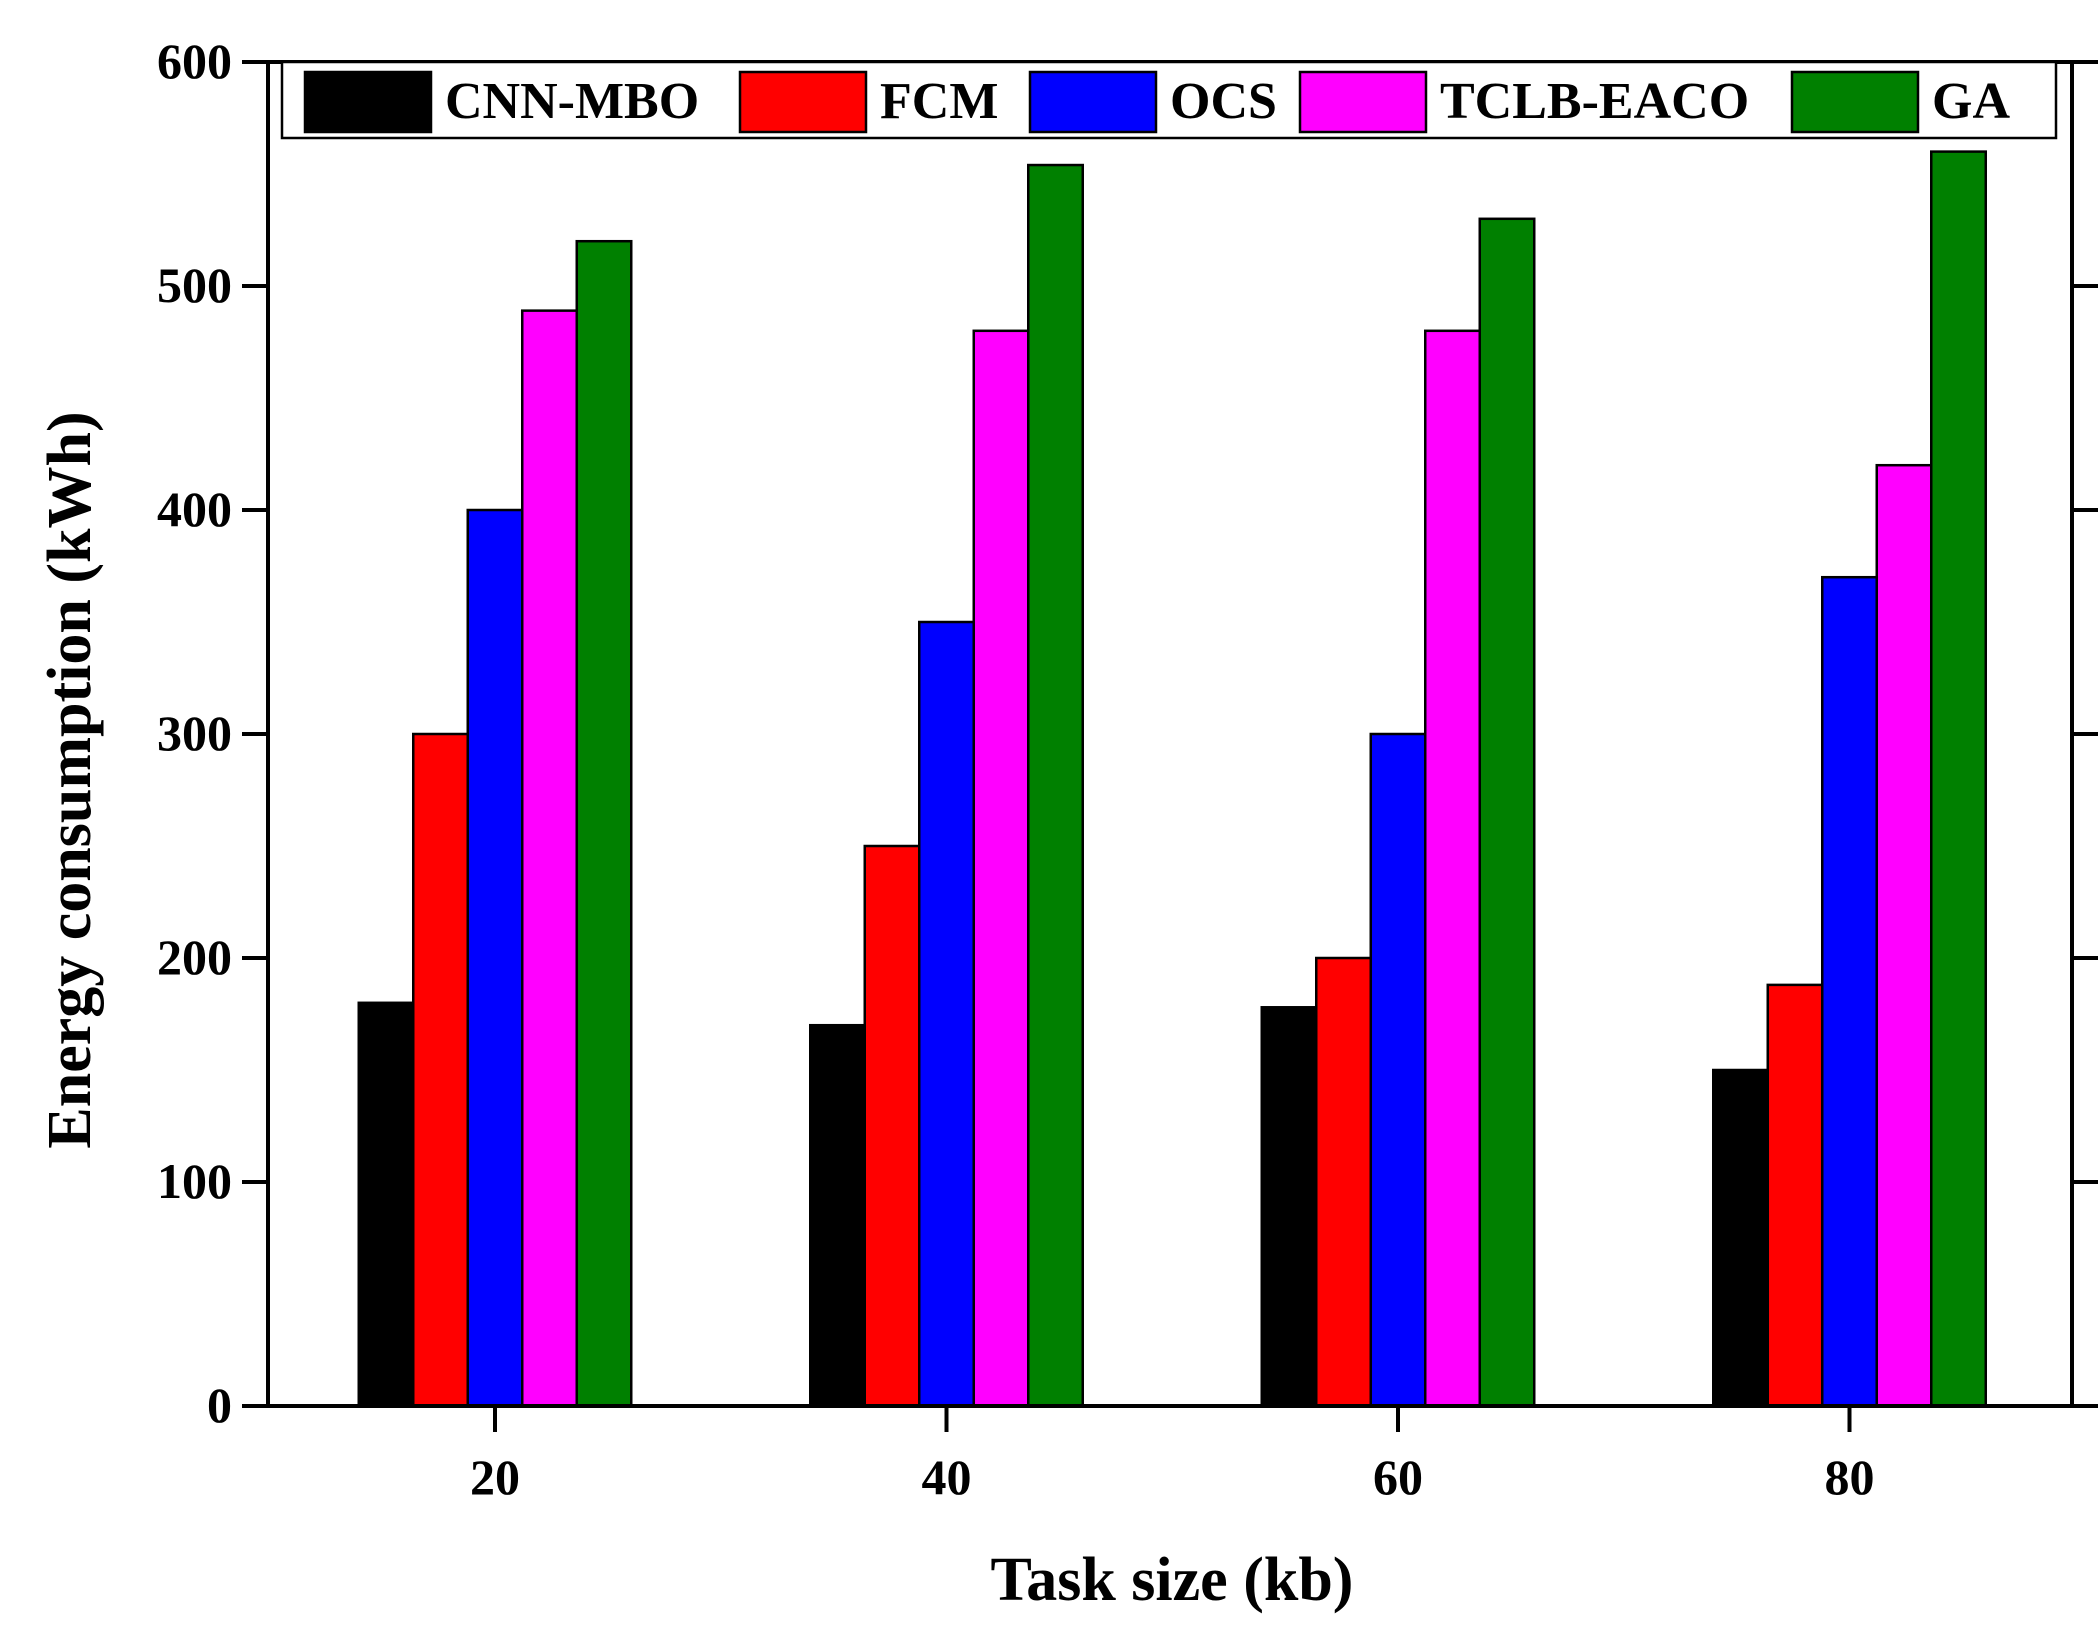 The image size is (2100, 1632). I want to click on x-tick-label: 80, so click(1850, 1477).